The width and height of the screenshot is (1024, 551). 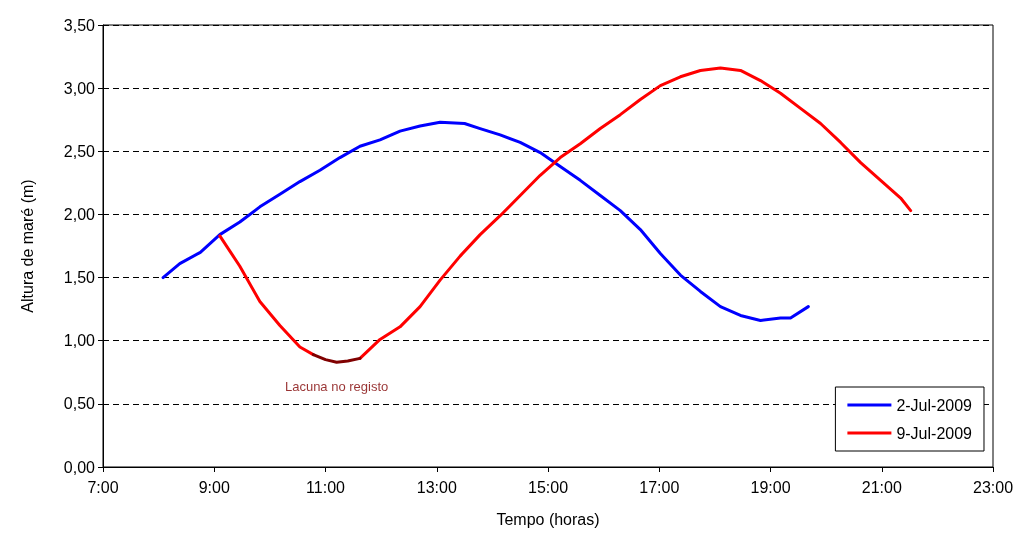 I want to click on x-tick-label: 23:00, so click(x=993, y=487).